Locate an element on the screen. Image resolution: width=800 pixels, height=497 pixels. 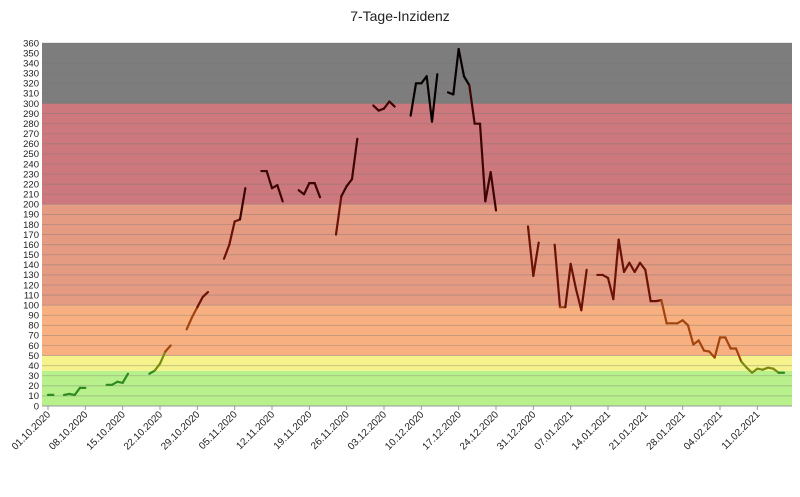
series-0-segment-04.12.2020 is located at coordinates (392, 104).